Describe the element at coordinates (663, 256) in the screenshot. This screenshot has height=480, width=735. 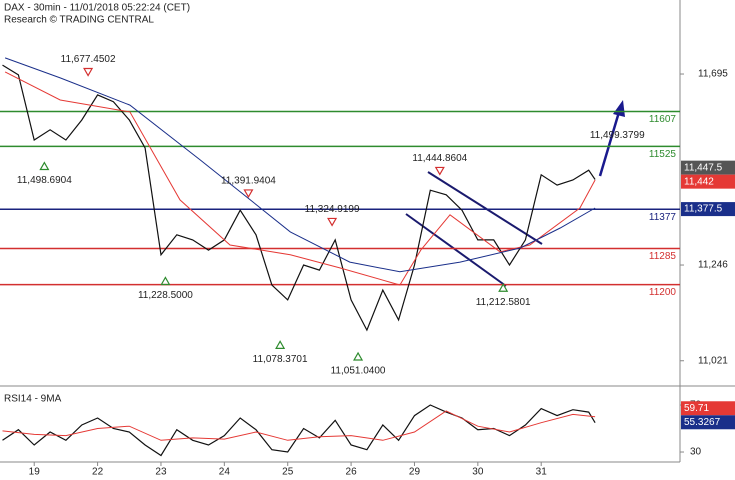
I see `level-label: 11285` at that location.